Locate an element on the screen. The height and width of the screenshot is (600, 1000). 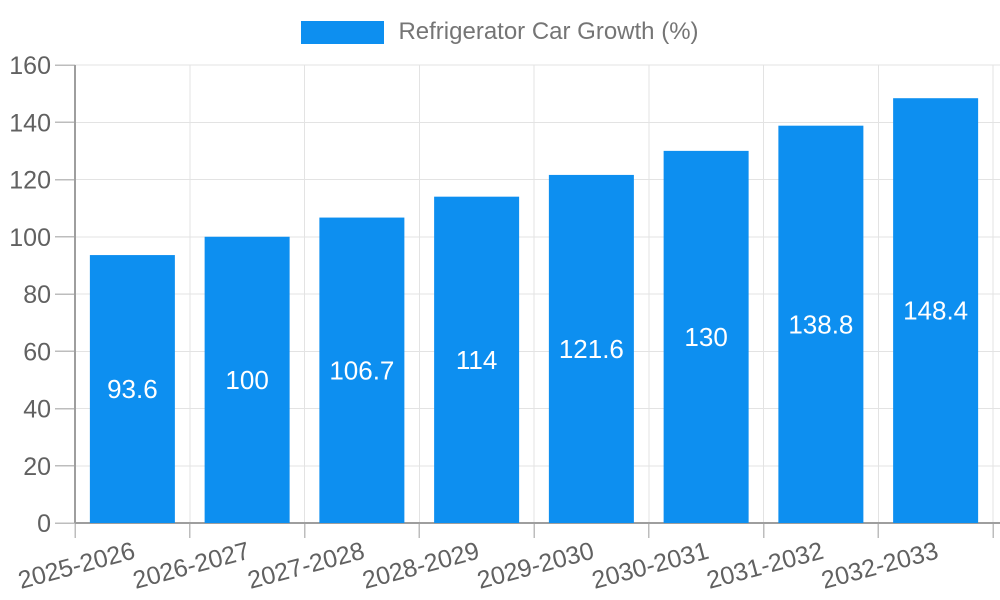
legend-label: Refrigerator Car Growth (%) is located at coordinates (548, 31).